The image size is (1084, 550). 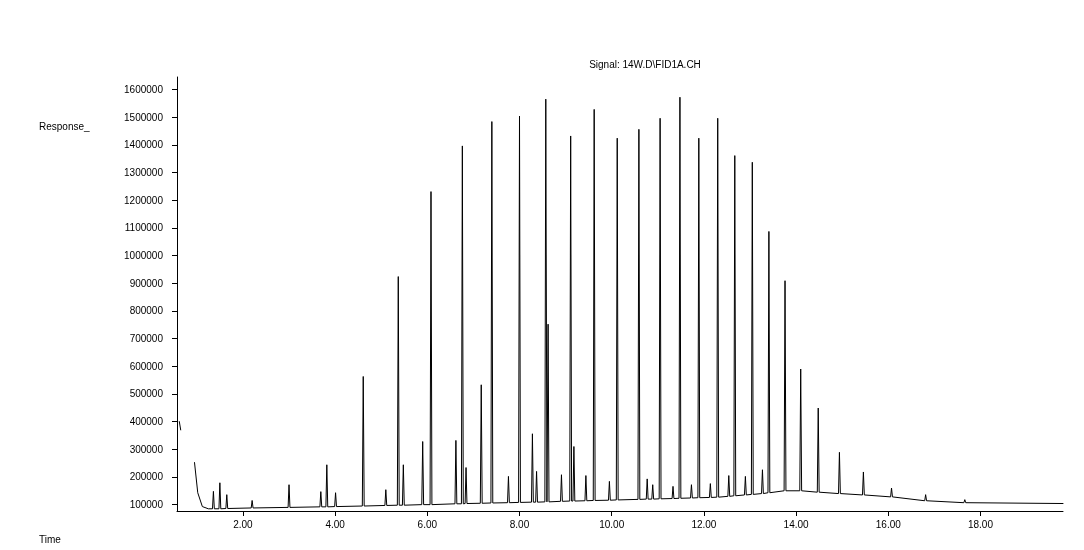 I want to click on x-tick-label: 8.00, so click(x=519, y=524).